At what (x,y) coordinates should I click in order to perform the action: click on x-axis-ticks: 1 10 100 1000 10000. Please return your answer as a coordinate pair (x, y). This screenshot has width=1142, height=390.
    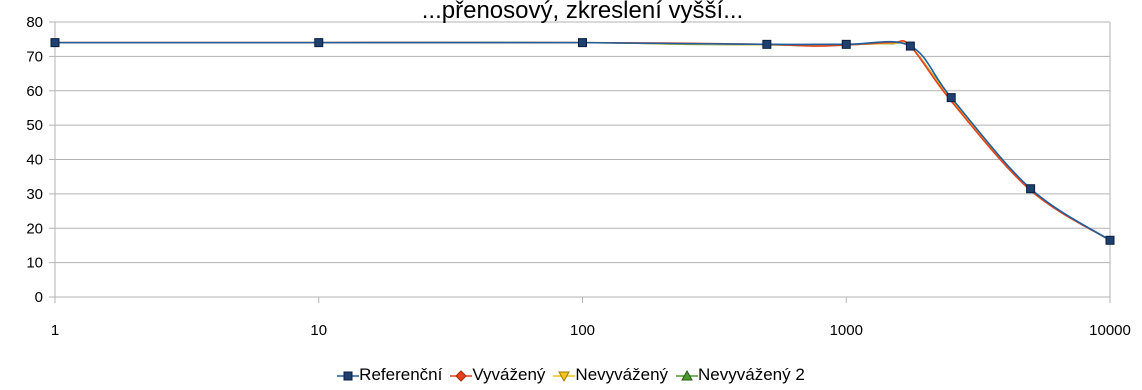
    Looking at the image, I should click on (591, 330).